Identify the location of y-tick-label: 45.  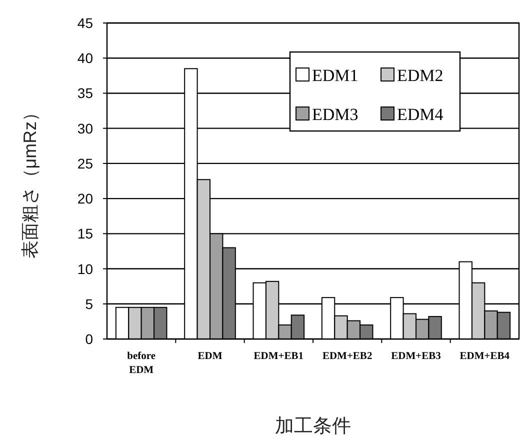
(85, 23).